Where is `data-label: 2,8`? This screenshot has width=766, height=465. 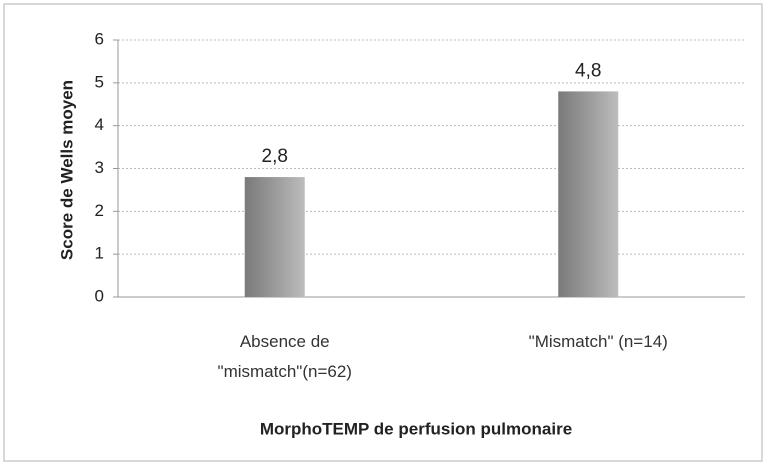
data-label: 2,8 is located at coordinates (275, 156).